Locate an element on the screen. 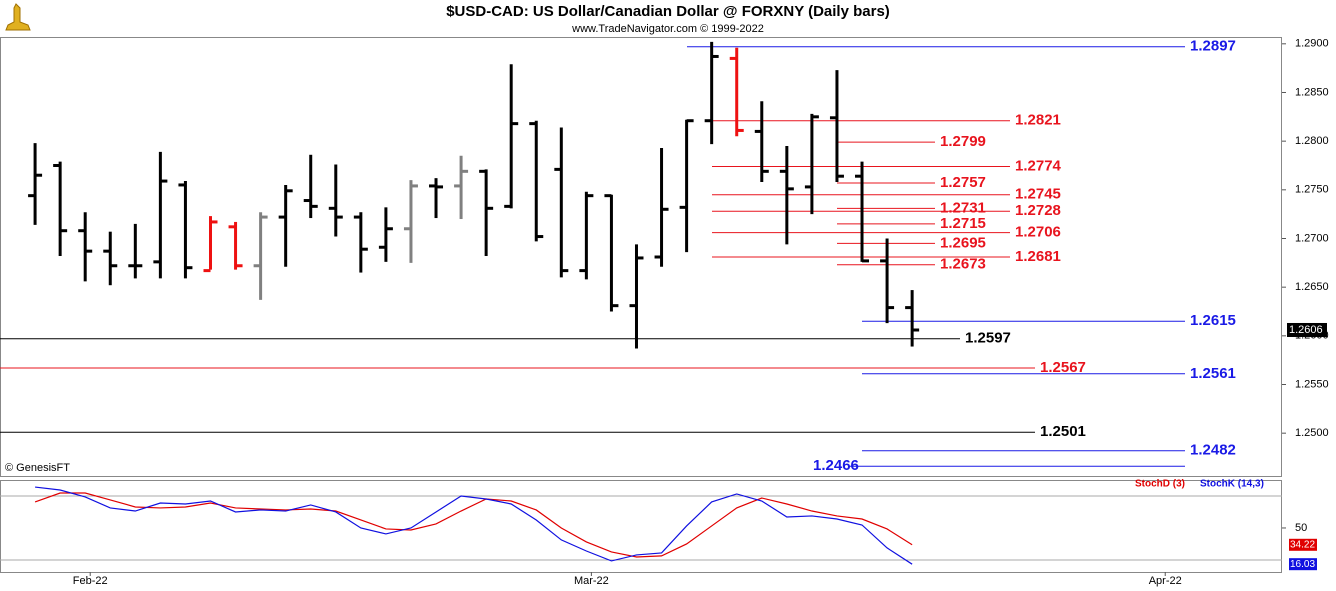  y-tick-label: 50 is located at coordinates (1301, 528).